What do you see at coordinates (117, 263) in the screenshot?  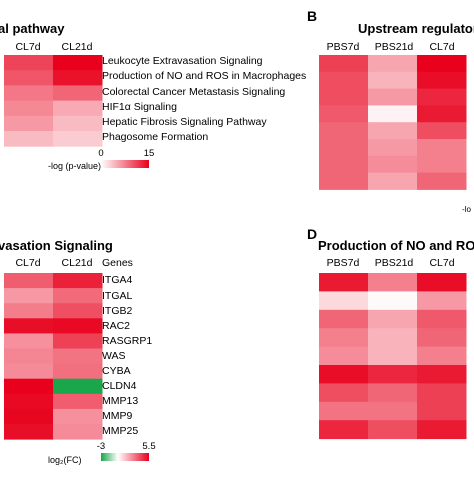 I see `panel-c-genes-header: Genes` at bounding box center [117, 263].